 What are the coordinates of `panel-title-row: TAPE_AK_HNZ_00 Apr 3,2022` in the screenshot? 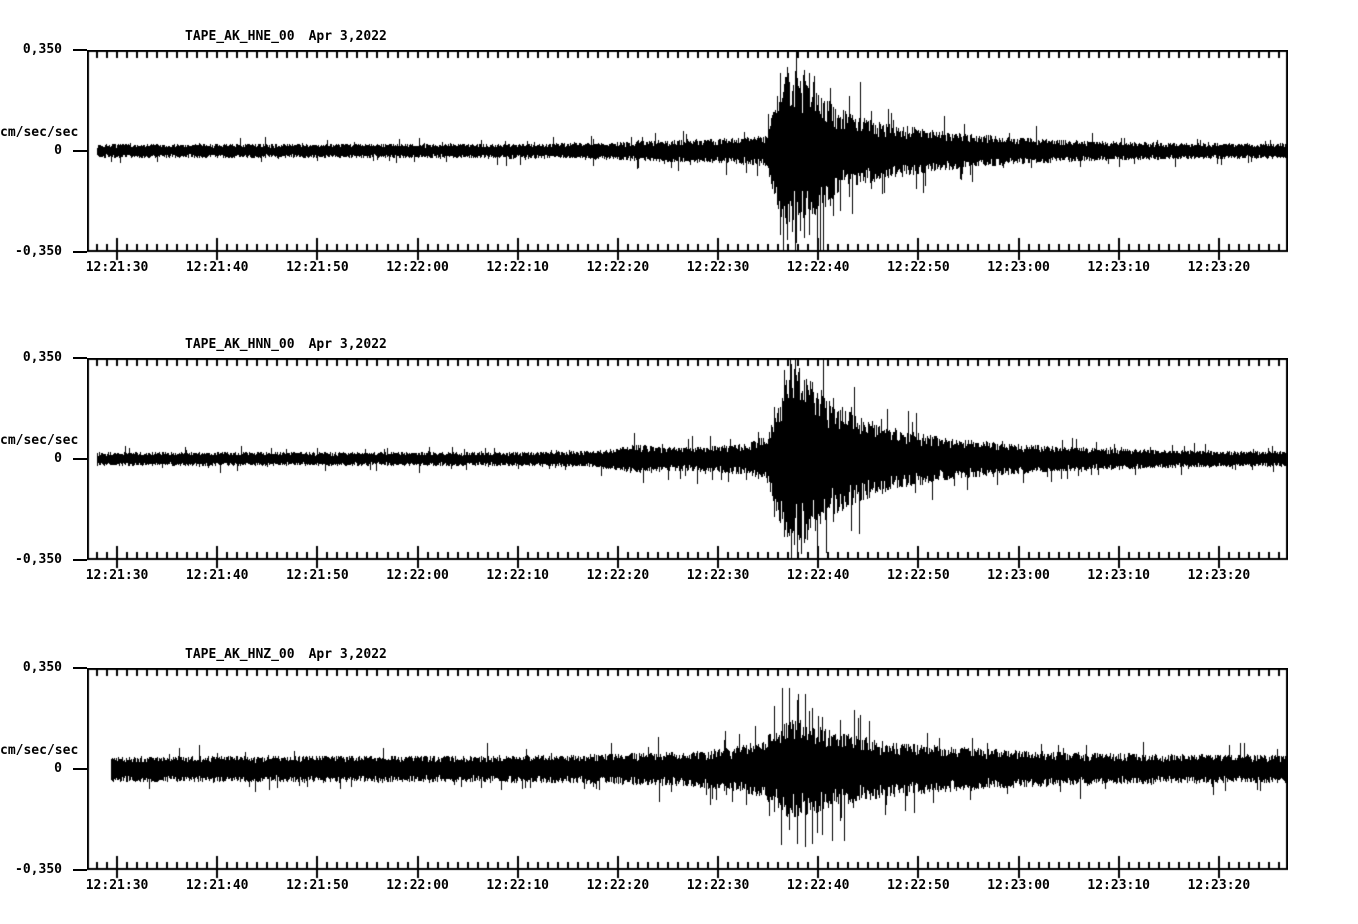 It's located at (286, 655).